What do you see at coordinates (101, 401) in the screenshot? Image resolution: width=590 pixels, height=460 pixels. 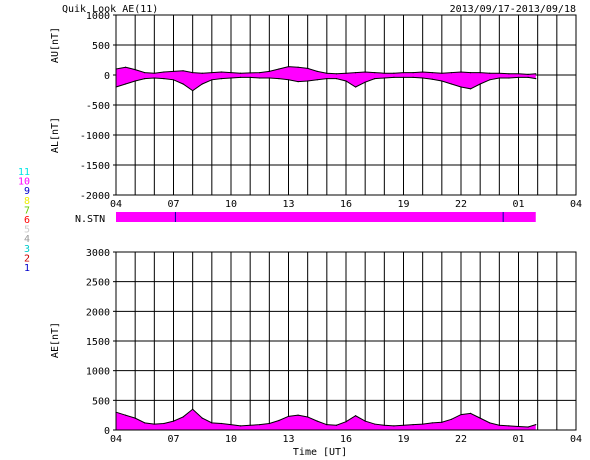 I see `lower-panel-y-tick-label: 500` at bounding box center [101, 401].